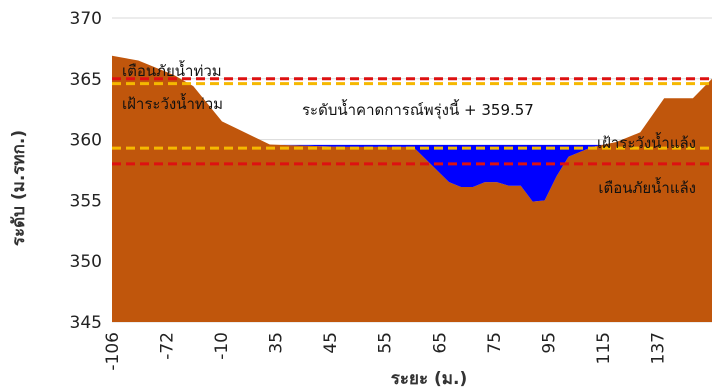 This screenshot has width=722, height=392. Describe the element at coordinates (86, 141) in the screenshot. I see `y-tick-label: 360` at that location.